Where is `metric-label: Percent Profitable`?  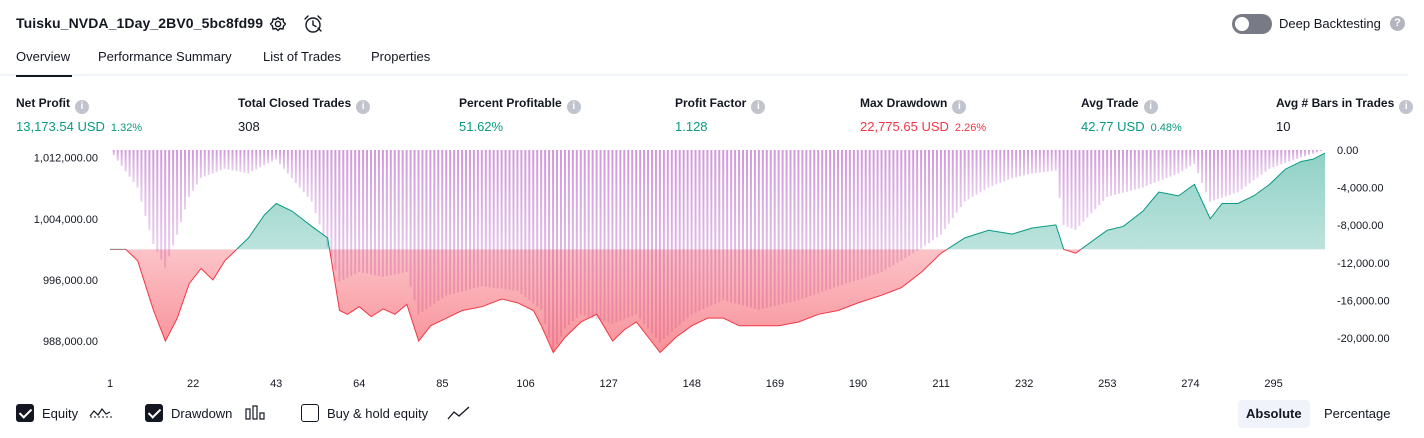 metric-label: Percent Profitable is located at coordinates (510, 103).